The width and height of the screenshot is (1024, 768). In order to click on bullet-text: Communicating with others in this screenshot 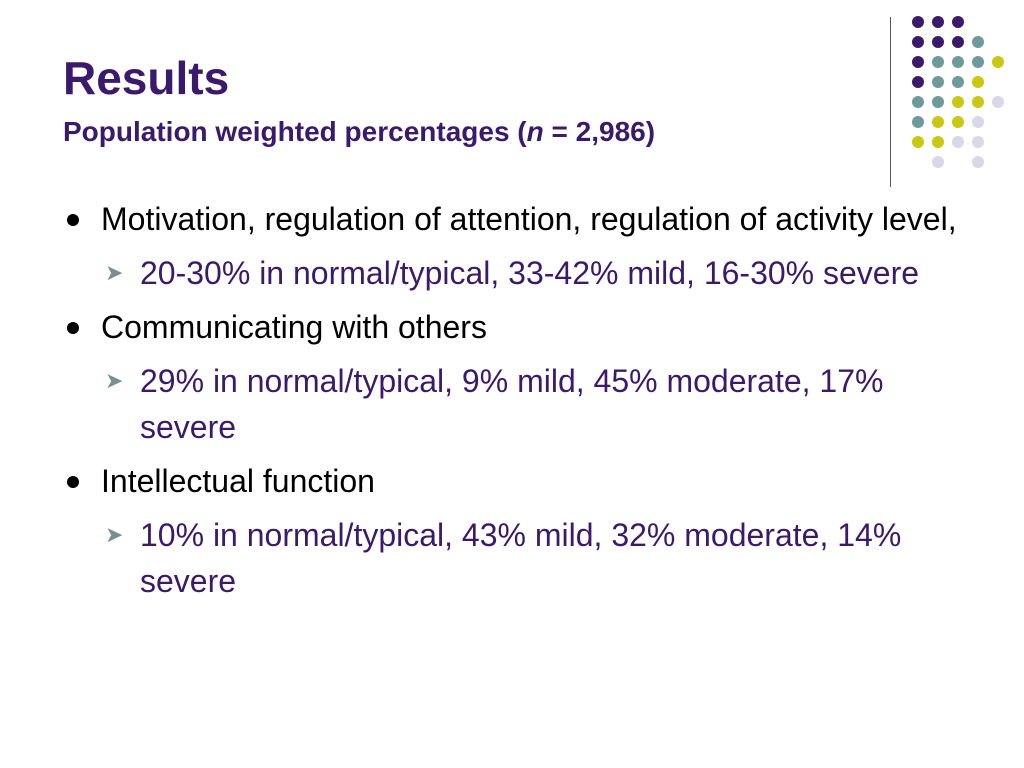, I will do `click(294, 327)`.